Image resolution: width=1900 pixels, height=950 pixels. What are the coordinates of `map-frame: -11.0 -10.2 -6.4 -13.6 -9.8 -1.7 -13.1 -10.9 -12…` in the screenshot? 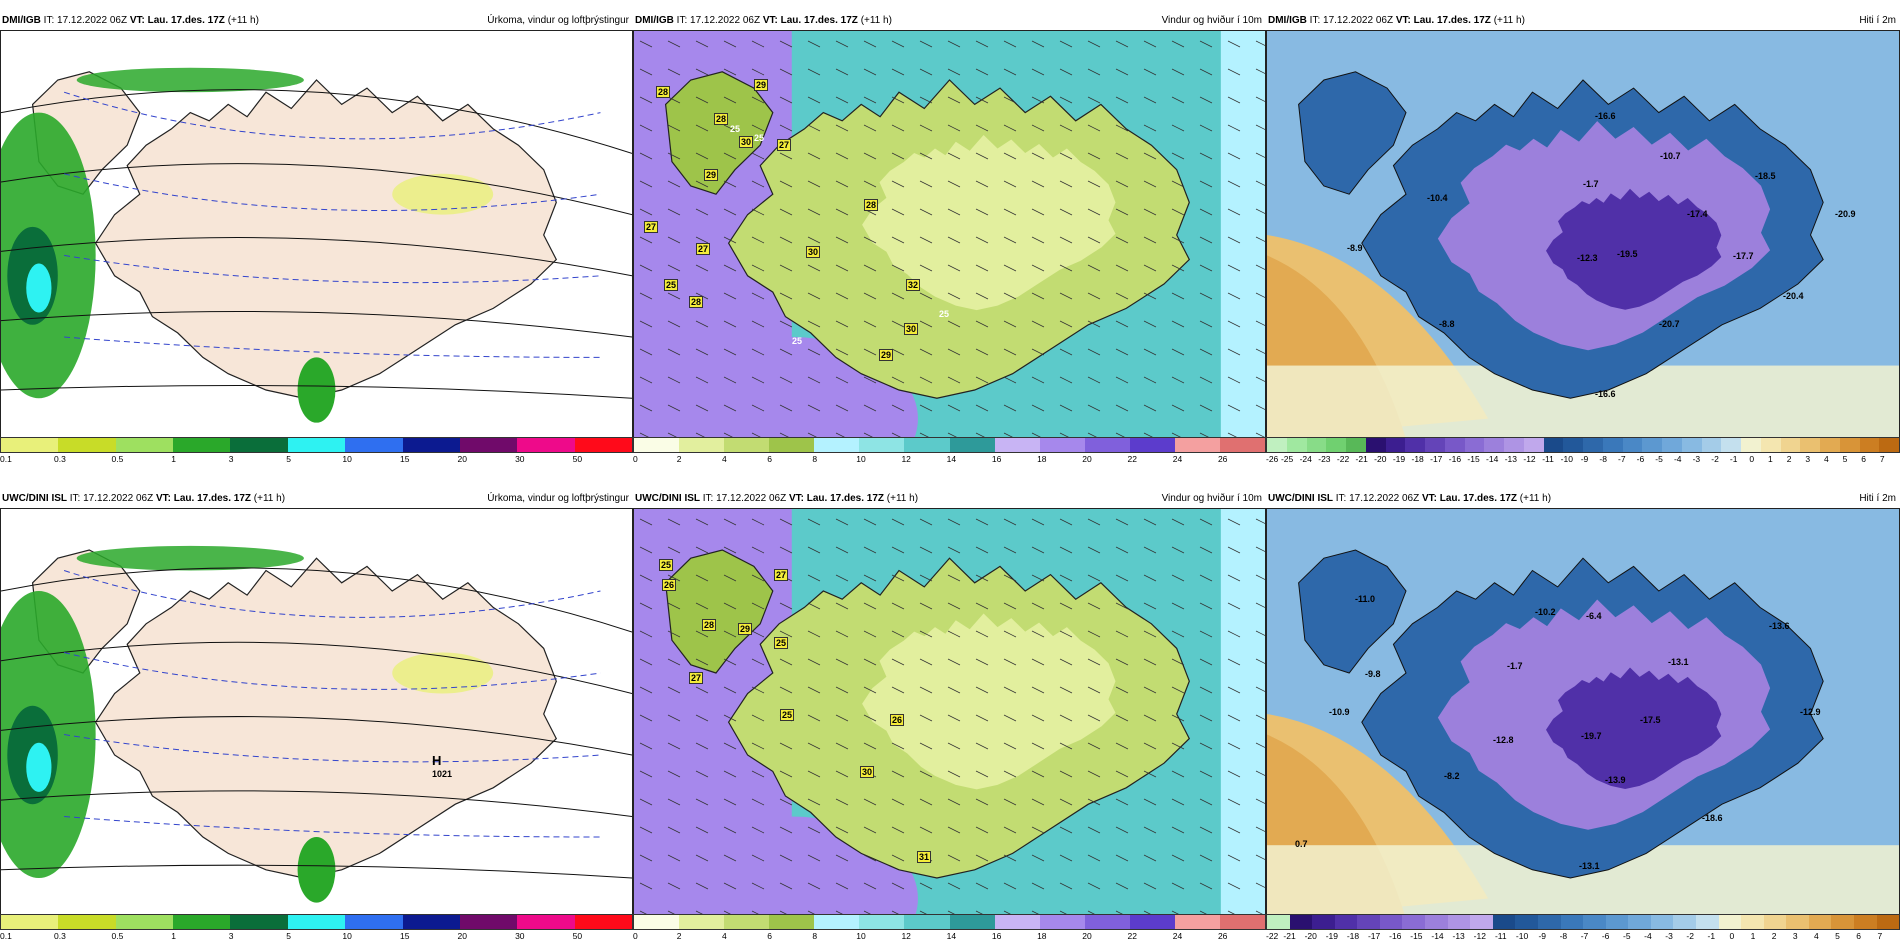 It's located at (1583, 714).